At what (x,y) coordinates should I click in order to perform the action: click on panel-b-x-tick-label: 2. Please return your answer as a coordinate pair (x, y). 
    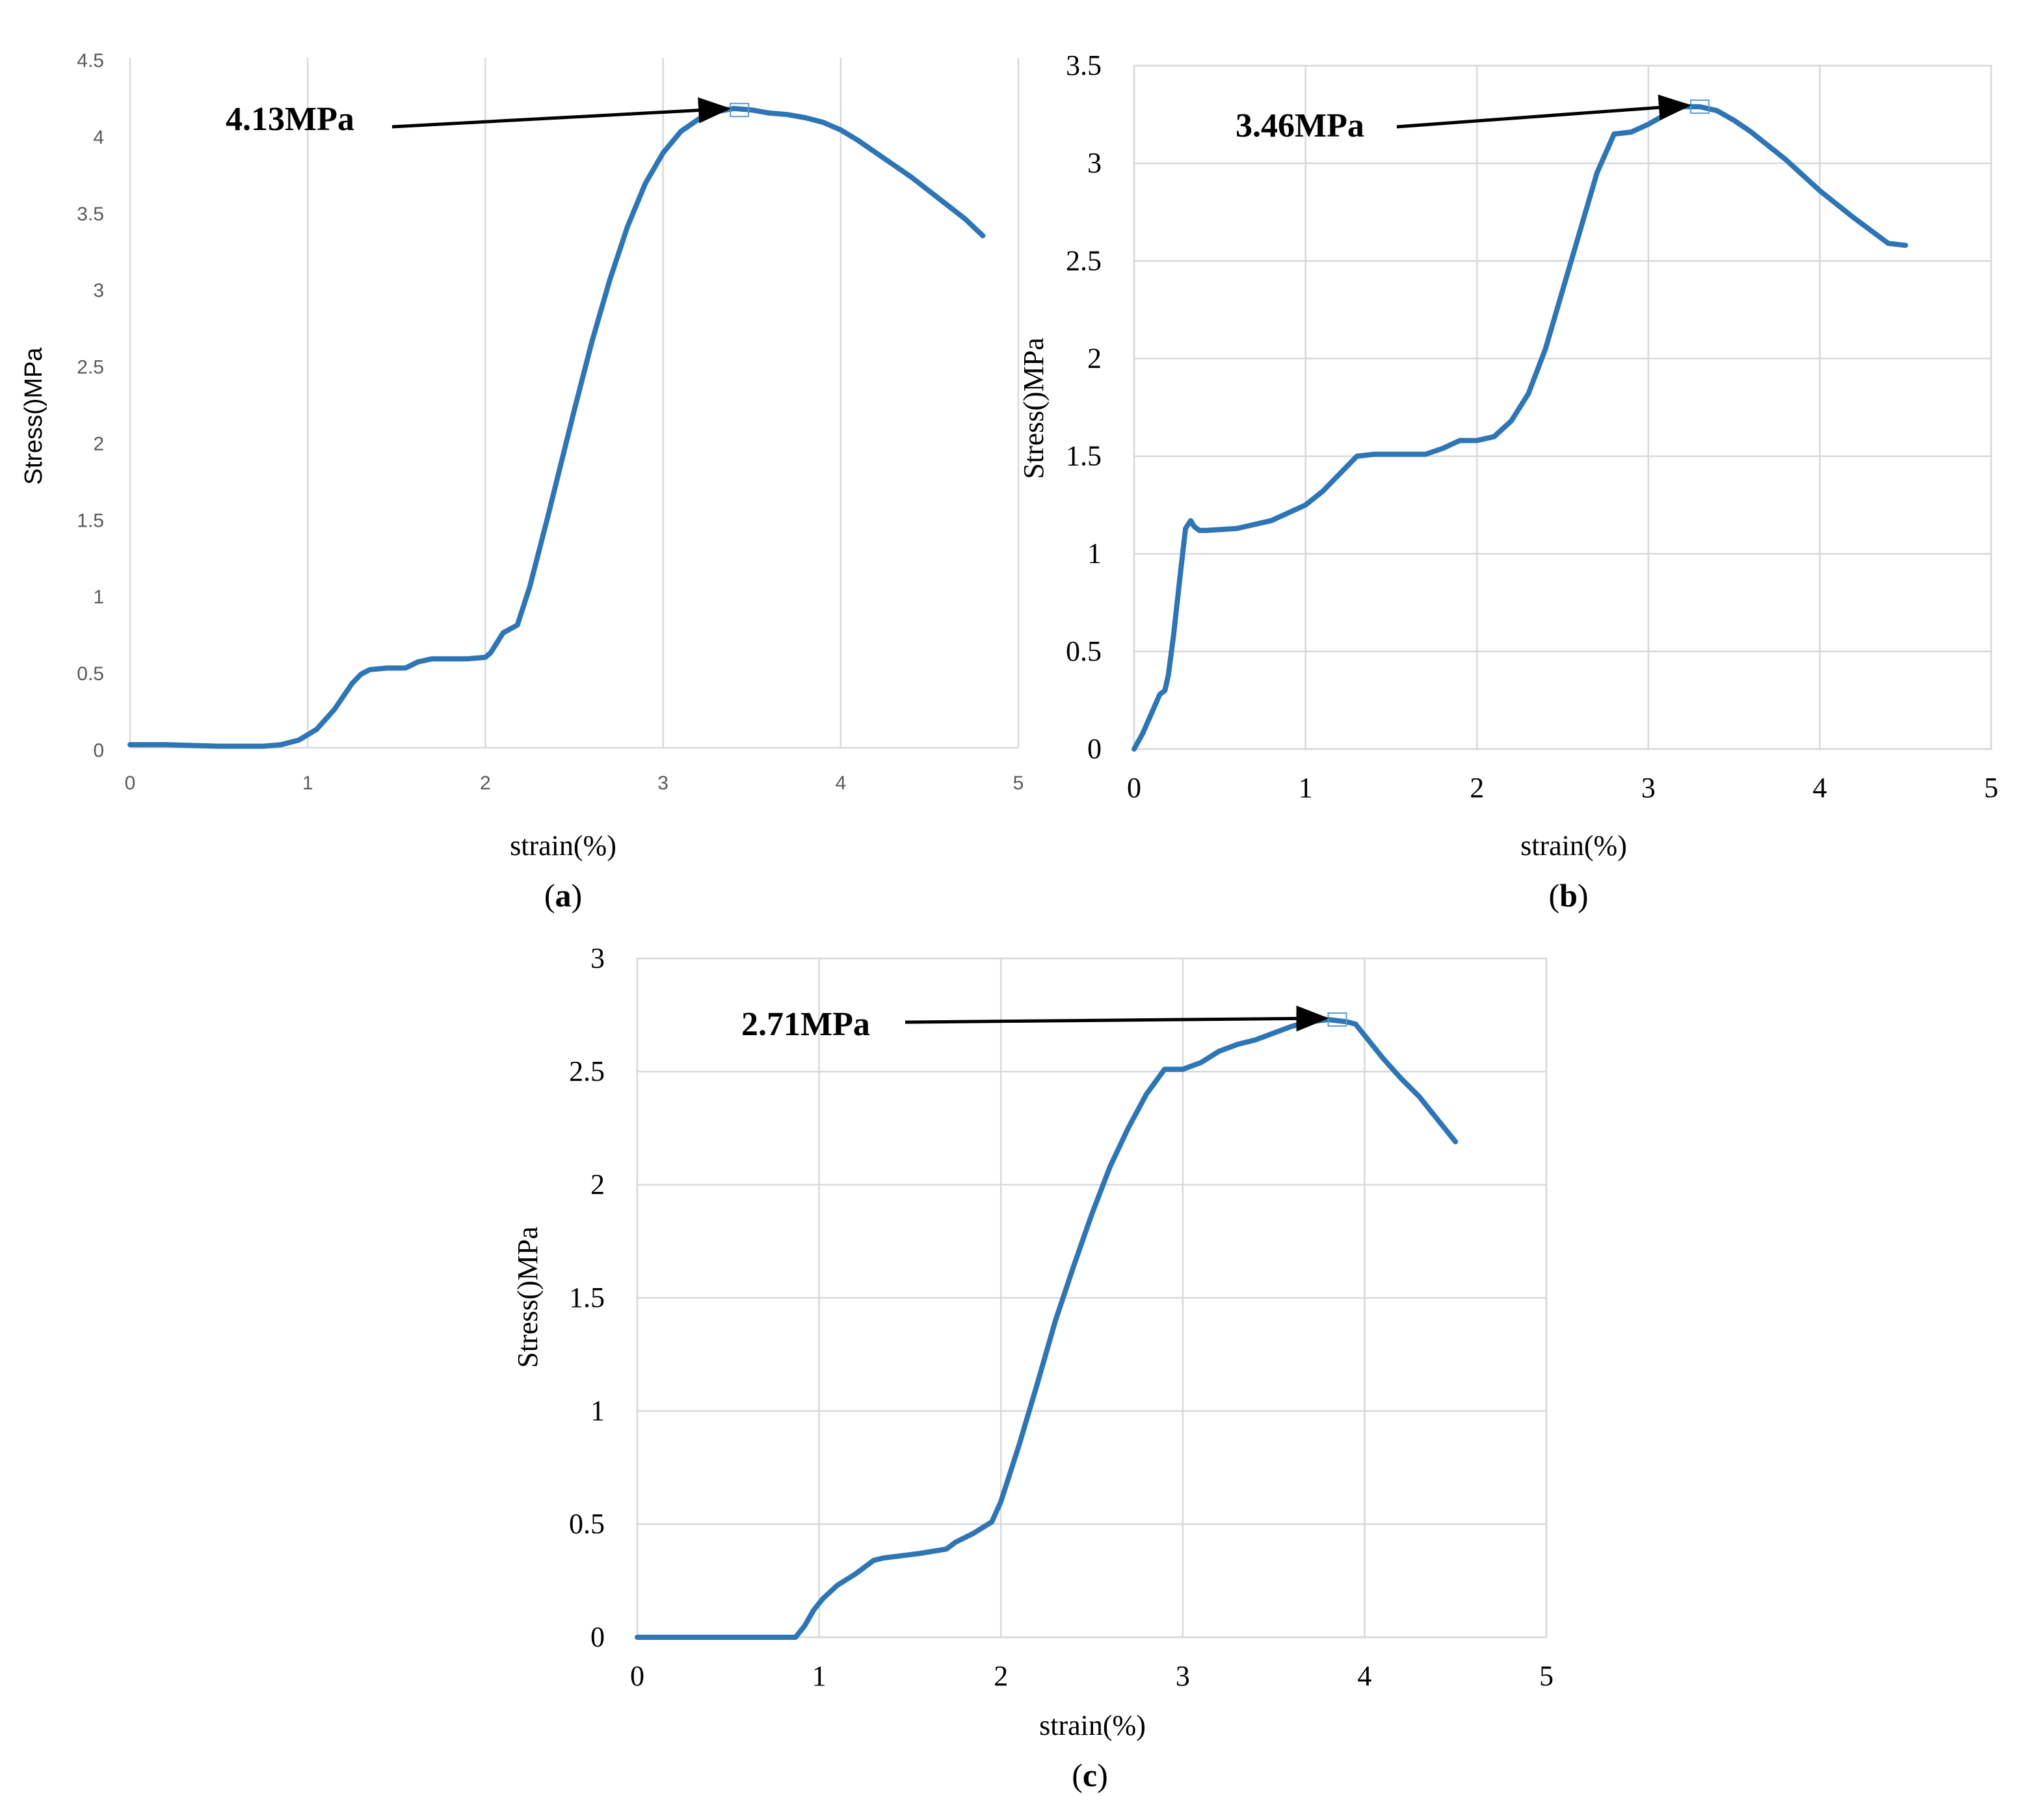
    Looking at the image, I should click on (1477, 788).